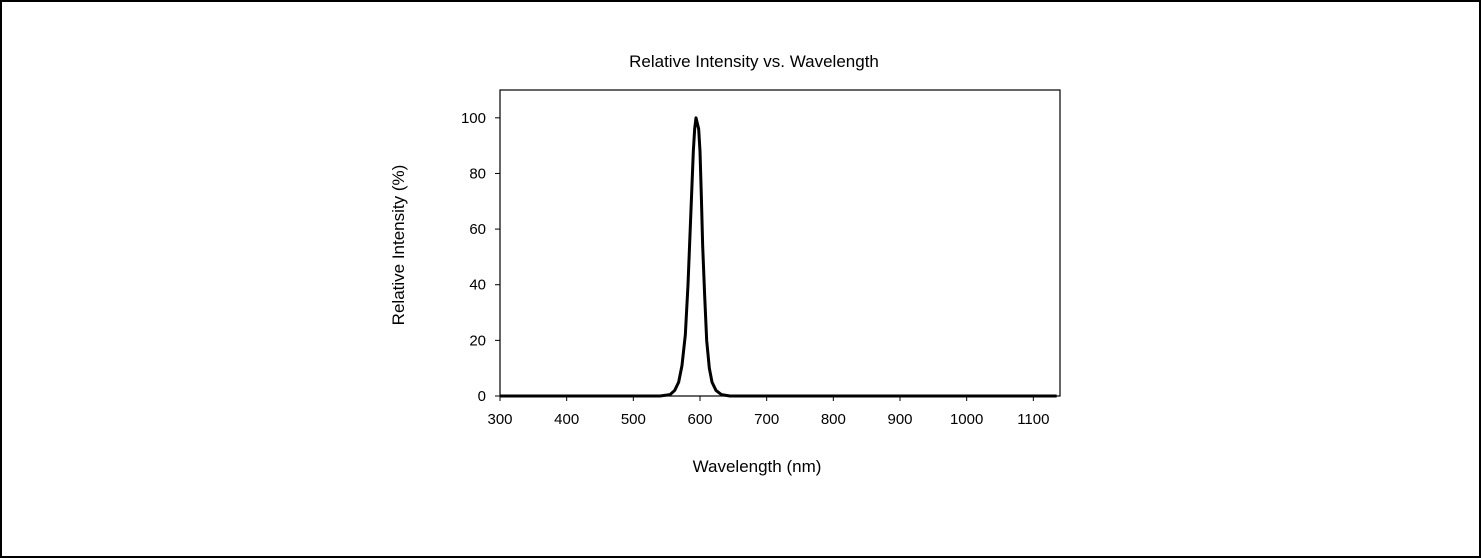 Image resolution: width=1481 pixels, height=558 pixels. Describe the element at coordinates (398, 245) in the screenshot. I see `y-axis-title: Relative Intensity (%)` at that location.